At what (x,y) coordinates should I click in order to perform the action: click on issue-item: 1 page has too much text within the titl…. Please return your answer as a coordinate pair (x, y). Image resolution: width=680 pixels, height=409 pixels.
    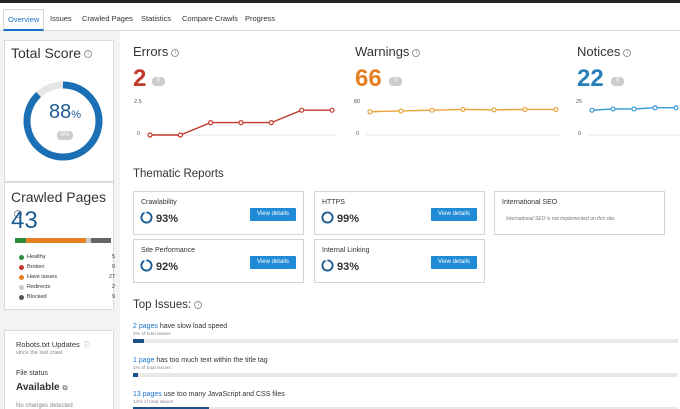
    Looking at the image, I should click on (405, 367).